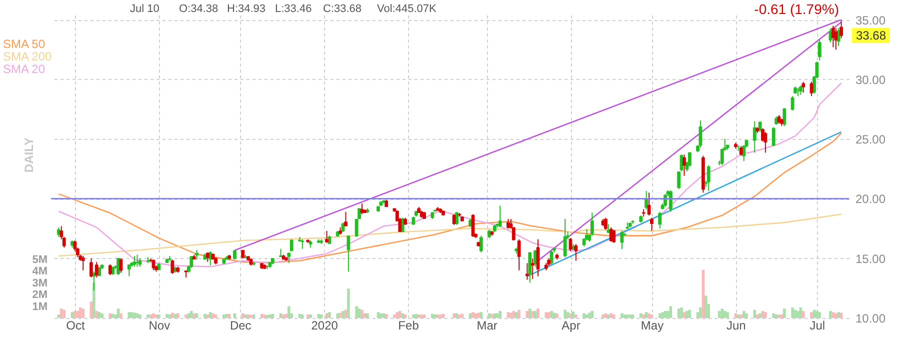  I want to click on y-tick-label: 25.00, so click(871, 139).